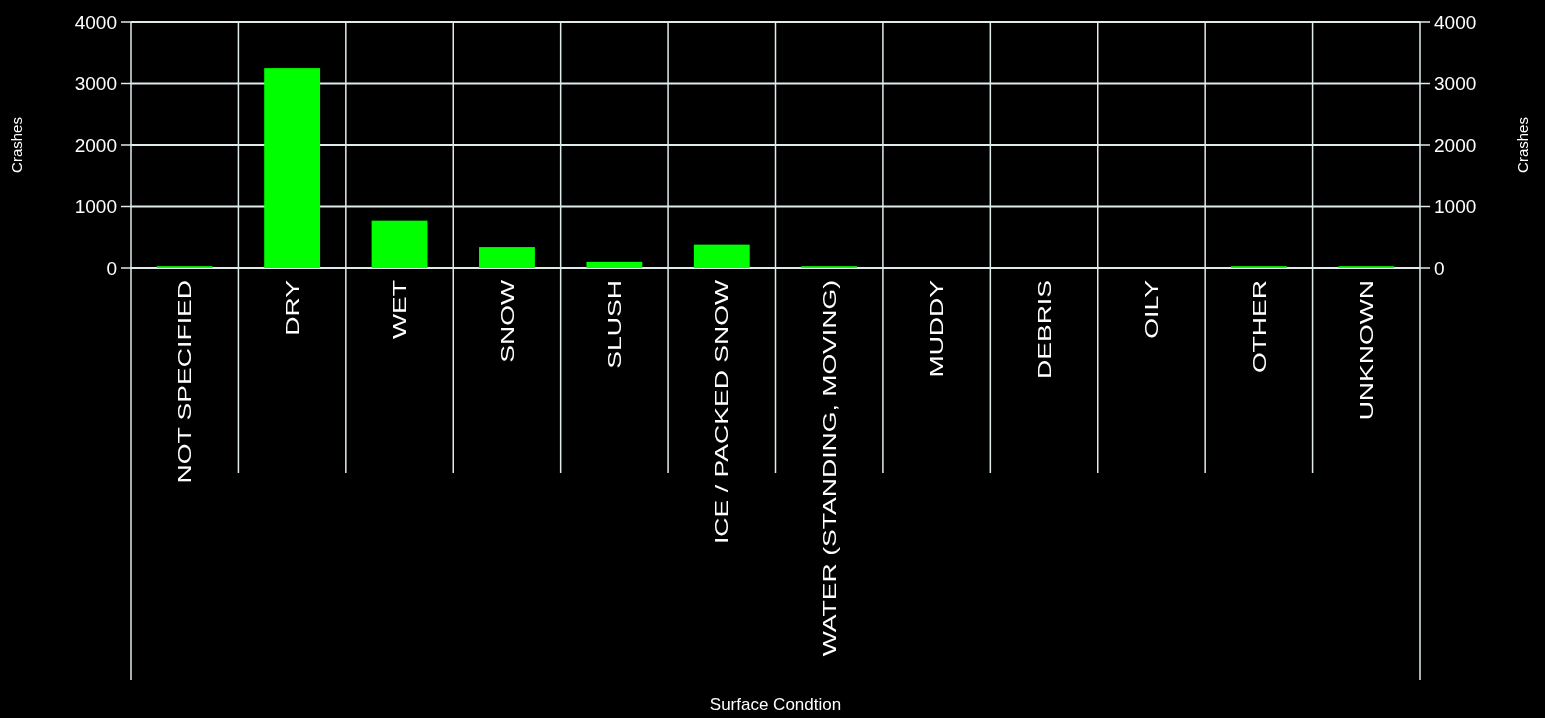 This screenshot has height=718, width=1545. What do you see at coordinates (1455, 22) in the screenshot?
I see `y2-tick-label: 4000` at bounding box center [1455, 22].